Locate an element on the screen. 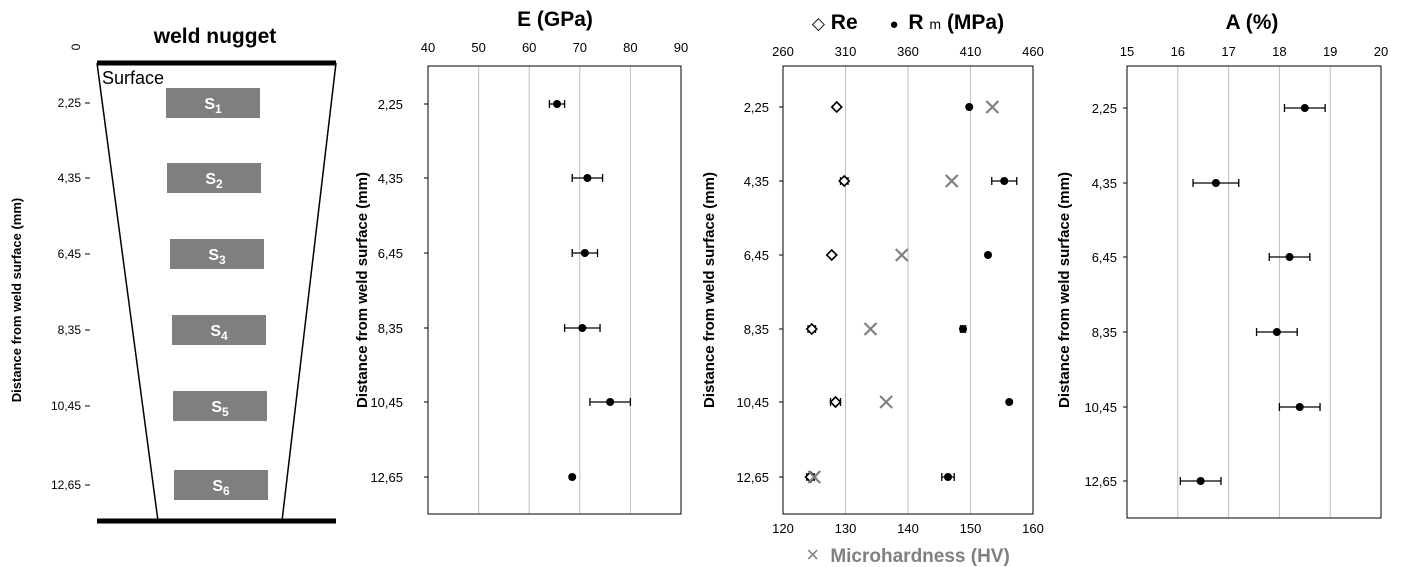 Image resolution: width=1405 pixels, height=567 pixels. chart-strength-frame is located at coordinates (908, 290).